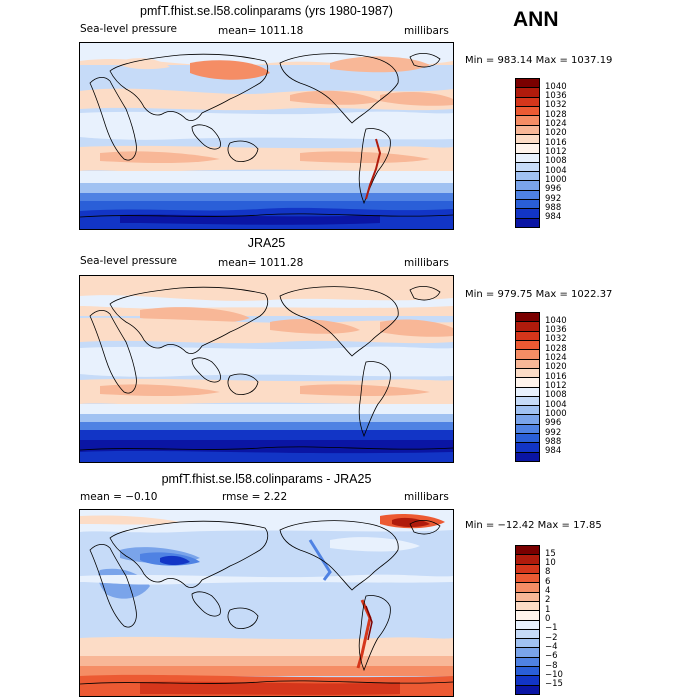 Image resolution: width=700 pixels, height=700 pixels. What do you see at coordinates (426, 497) in the screenshot?
I see `panel-3-units-label: millibars` at bounding box center [426, 497].